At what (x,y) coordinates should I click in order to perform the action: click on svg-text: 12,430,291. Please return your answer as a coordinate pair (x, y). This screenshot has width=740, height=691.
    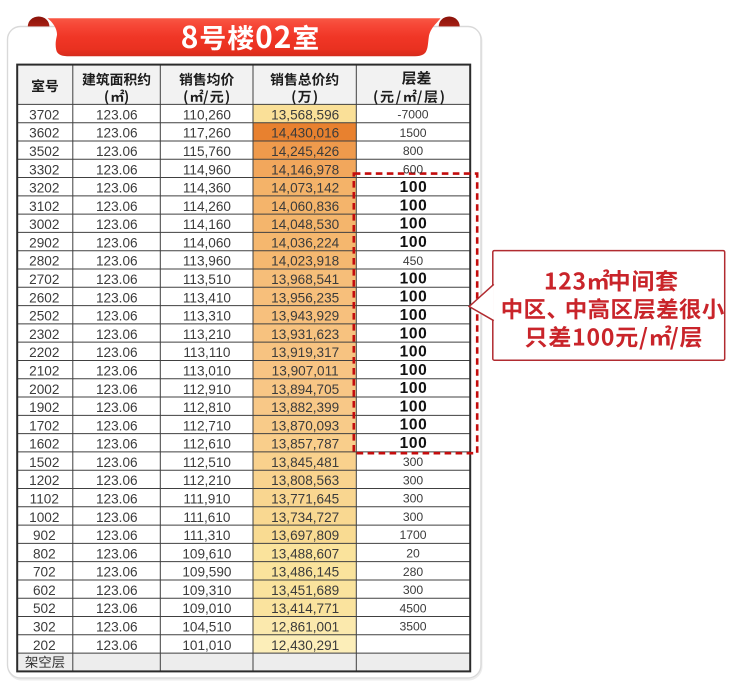
    Looking at the image, I should click on (305, 645).